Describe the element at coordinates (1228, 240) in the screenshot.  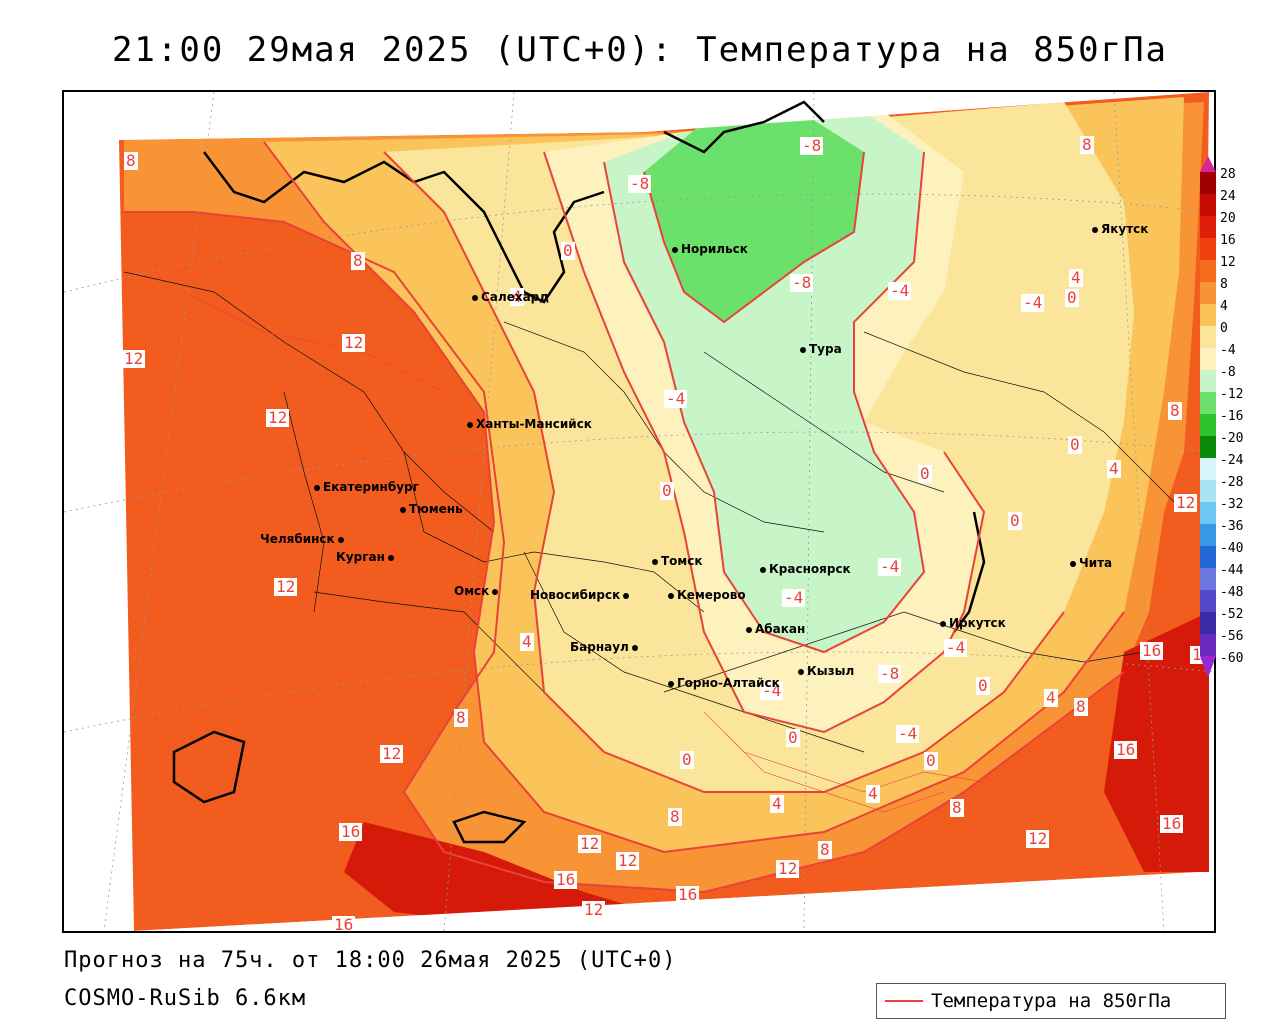
I see `colorbar-tick: 16` at that location.